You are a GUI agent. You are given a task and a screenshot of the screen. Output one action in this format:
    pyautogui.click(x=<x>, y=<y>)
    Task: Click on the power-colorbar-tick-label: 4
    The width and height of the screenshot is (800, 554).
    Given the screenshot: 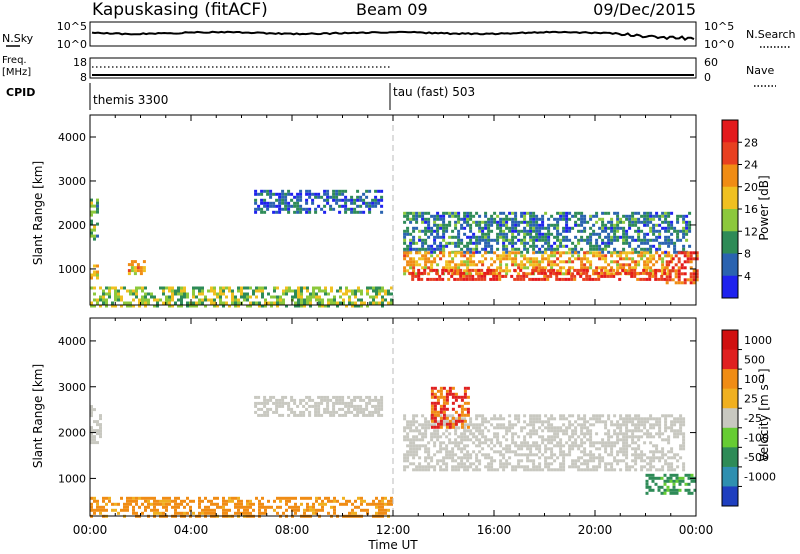 What is the action you would take?
    pyautogui.click(x=747, y=276)
    